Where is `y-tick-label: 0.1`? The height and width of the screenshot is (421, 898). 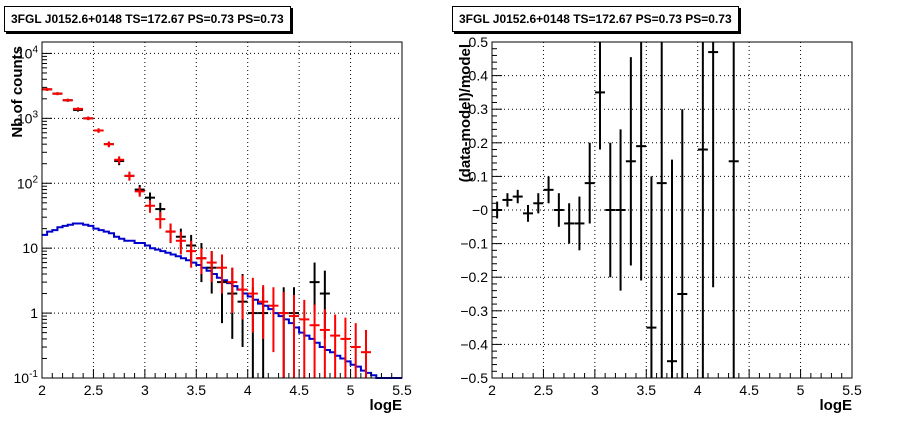
y-tick-label: 0.1 is located at coordinates (479, 176).